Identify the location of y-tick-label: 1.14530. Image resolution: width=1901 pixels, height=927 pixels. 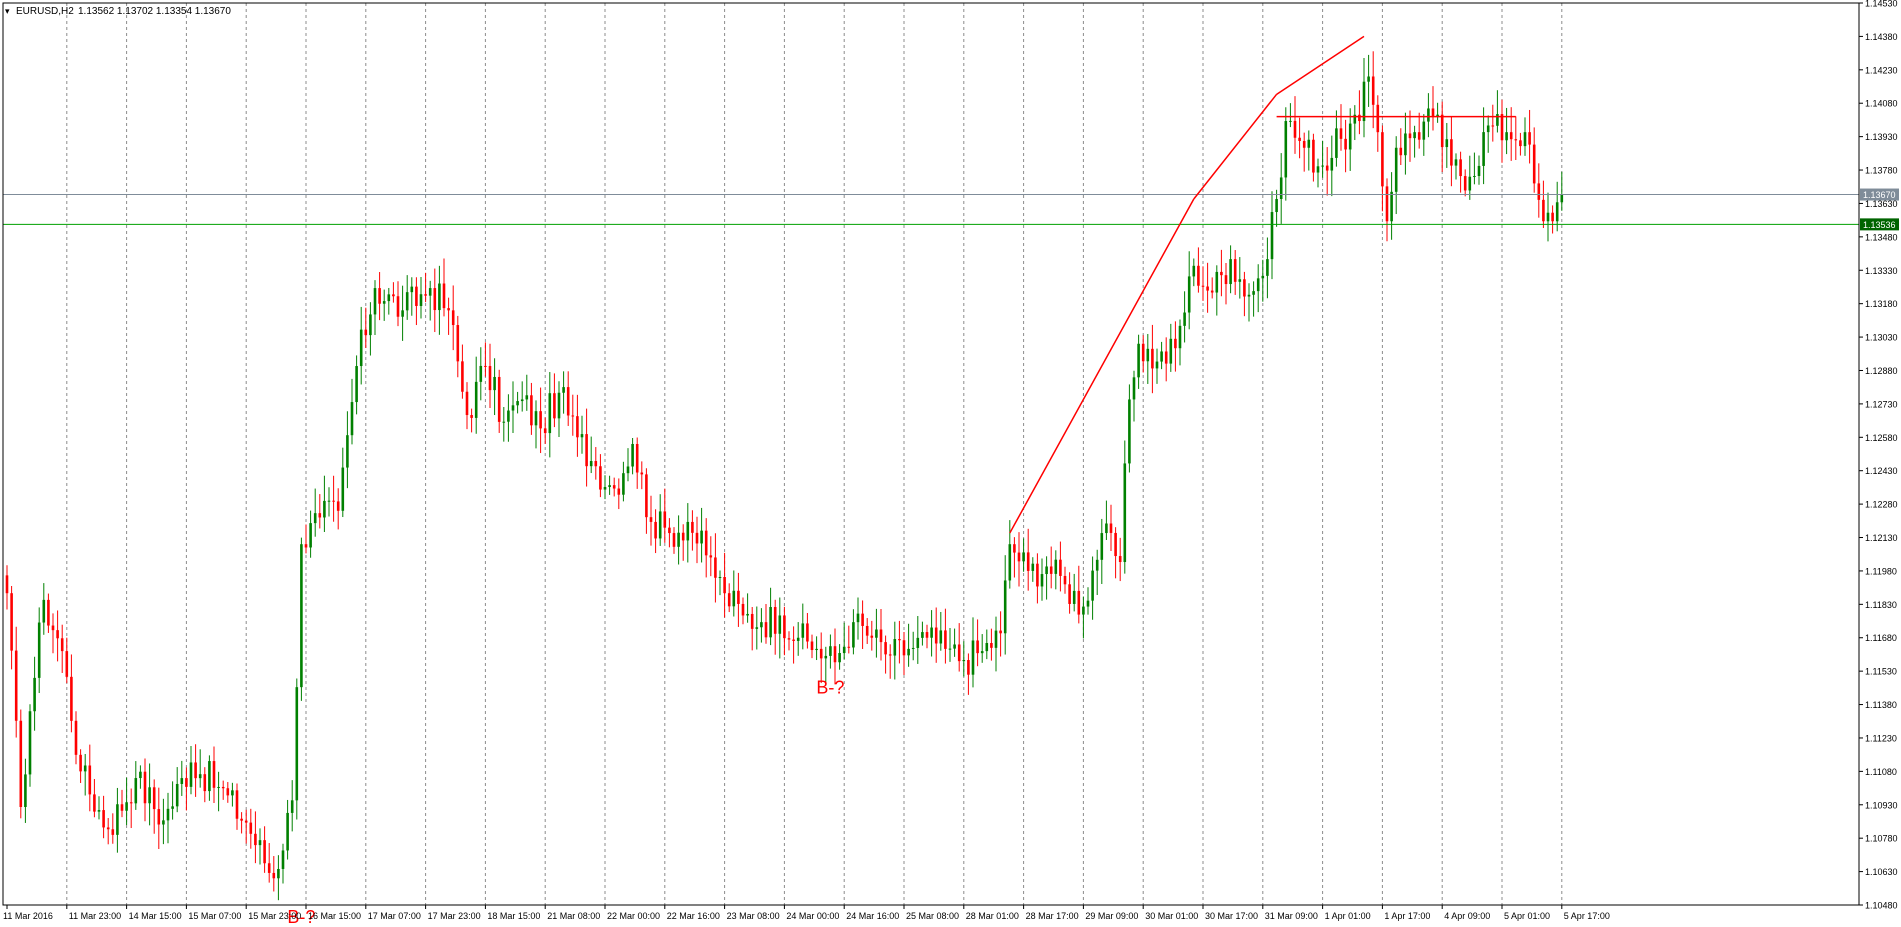
(1881, 4).